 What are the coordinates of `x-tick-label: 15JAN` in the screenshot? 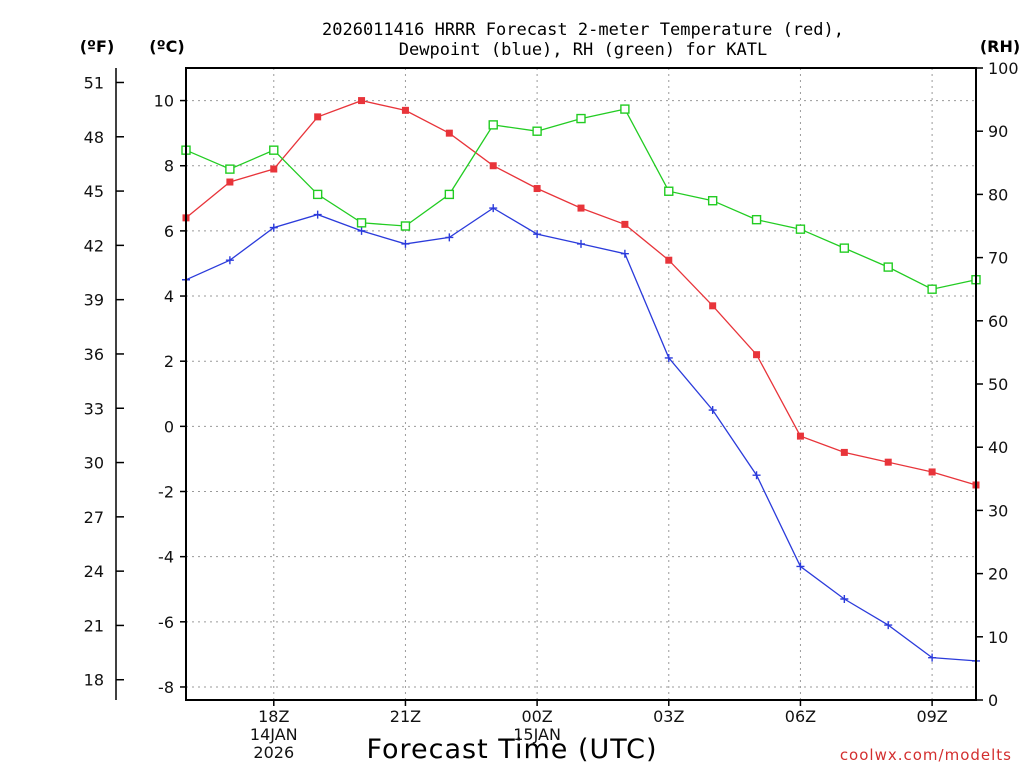 It's located at (537, 734).